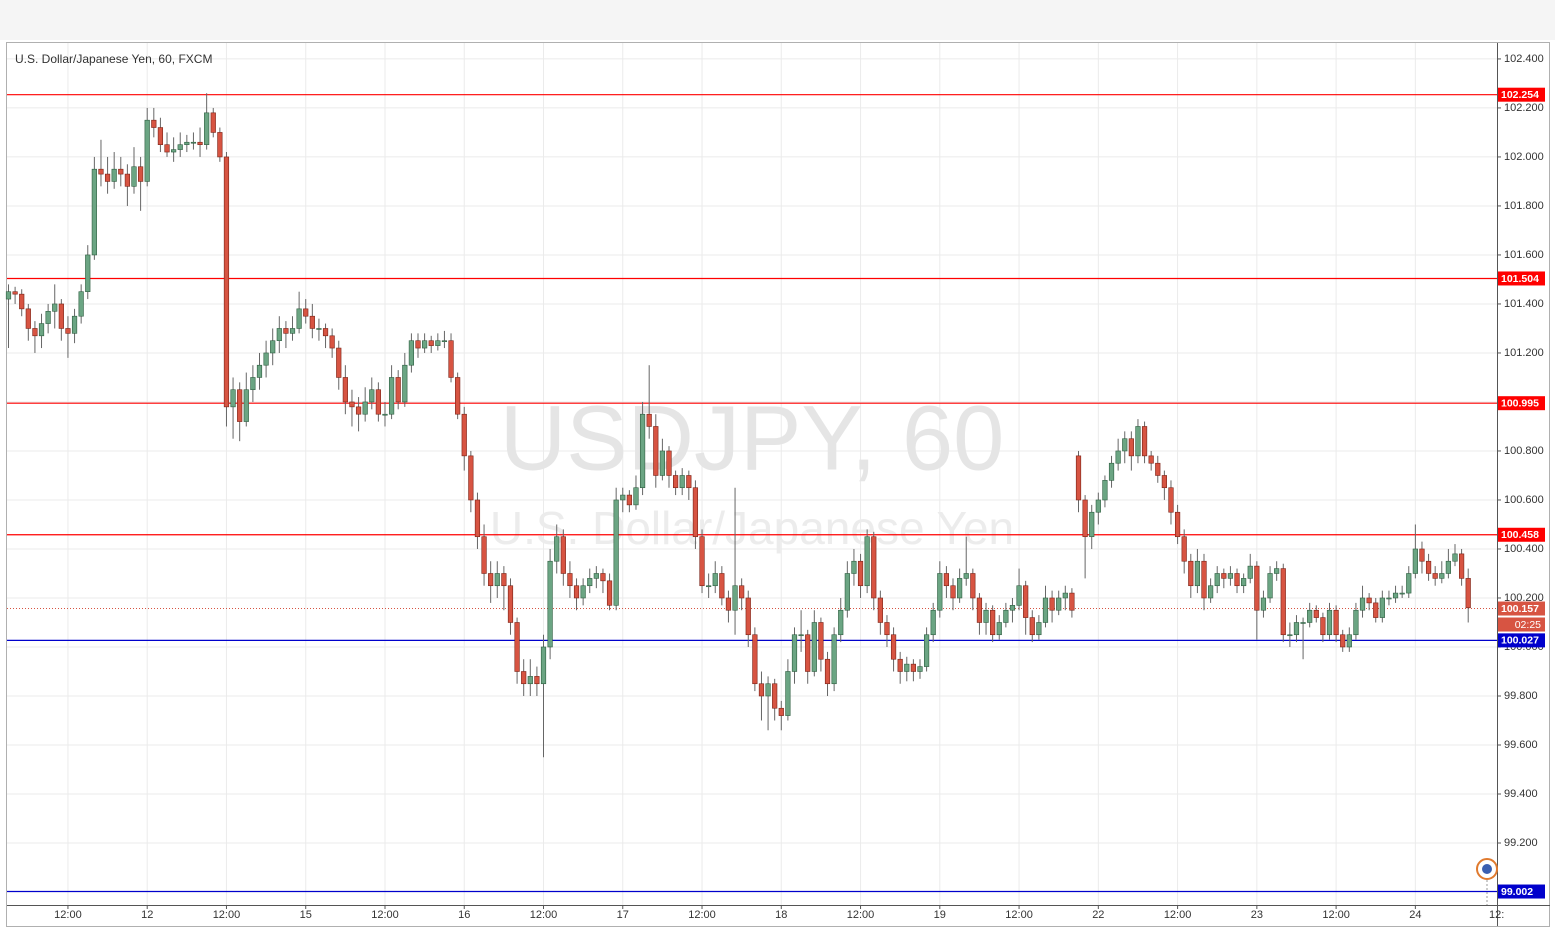 This screenshot has height=936, width=1555. What do you see at coordinates (1524, 206) in the screenshot?
I see `y-tick-label: 101.800` at bounding box center [1524, 206].